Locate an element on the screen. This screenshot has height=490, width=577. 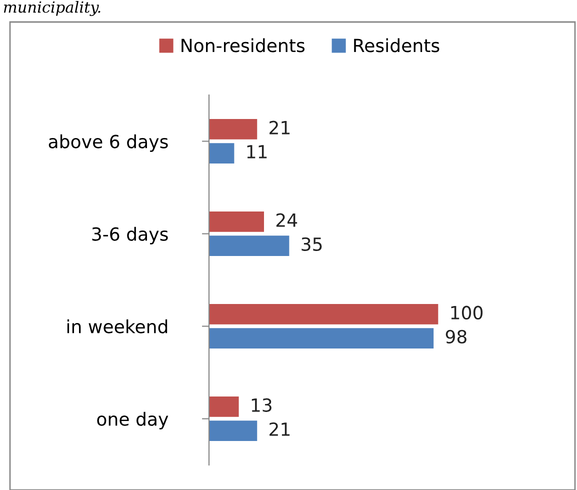
y-tick-label: in weekend is located at coordinates (117, 326).